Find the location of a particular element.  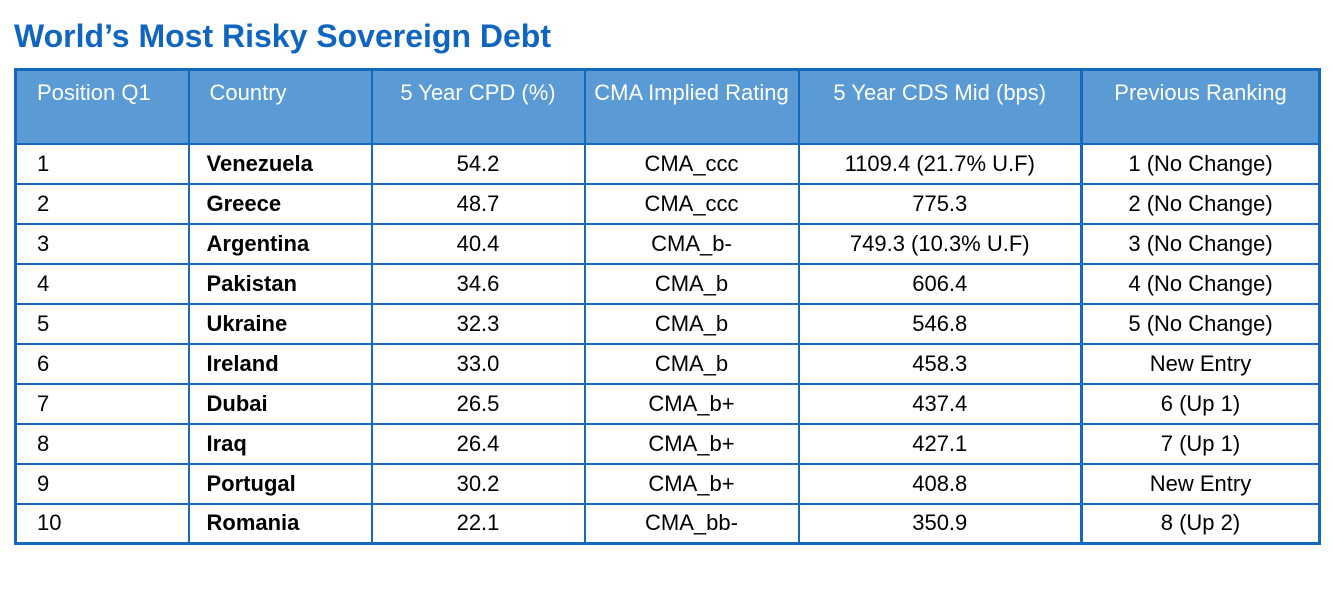

cell-country: Venezuela is located at coordinates (280, 163).